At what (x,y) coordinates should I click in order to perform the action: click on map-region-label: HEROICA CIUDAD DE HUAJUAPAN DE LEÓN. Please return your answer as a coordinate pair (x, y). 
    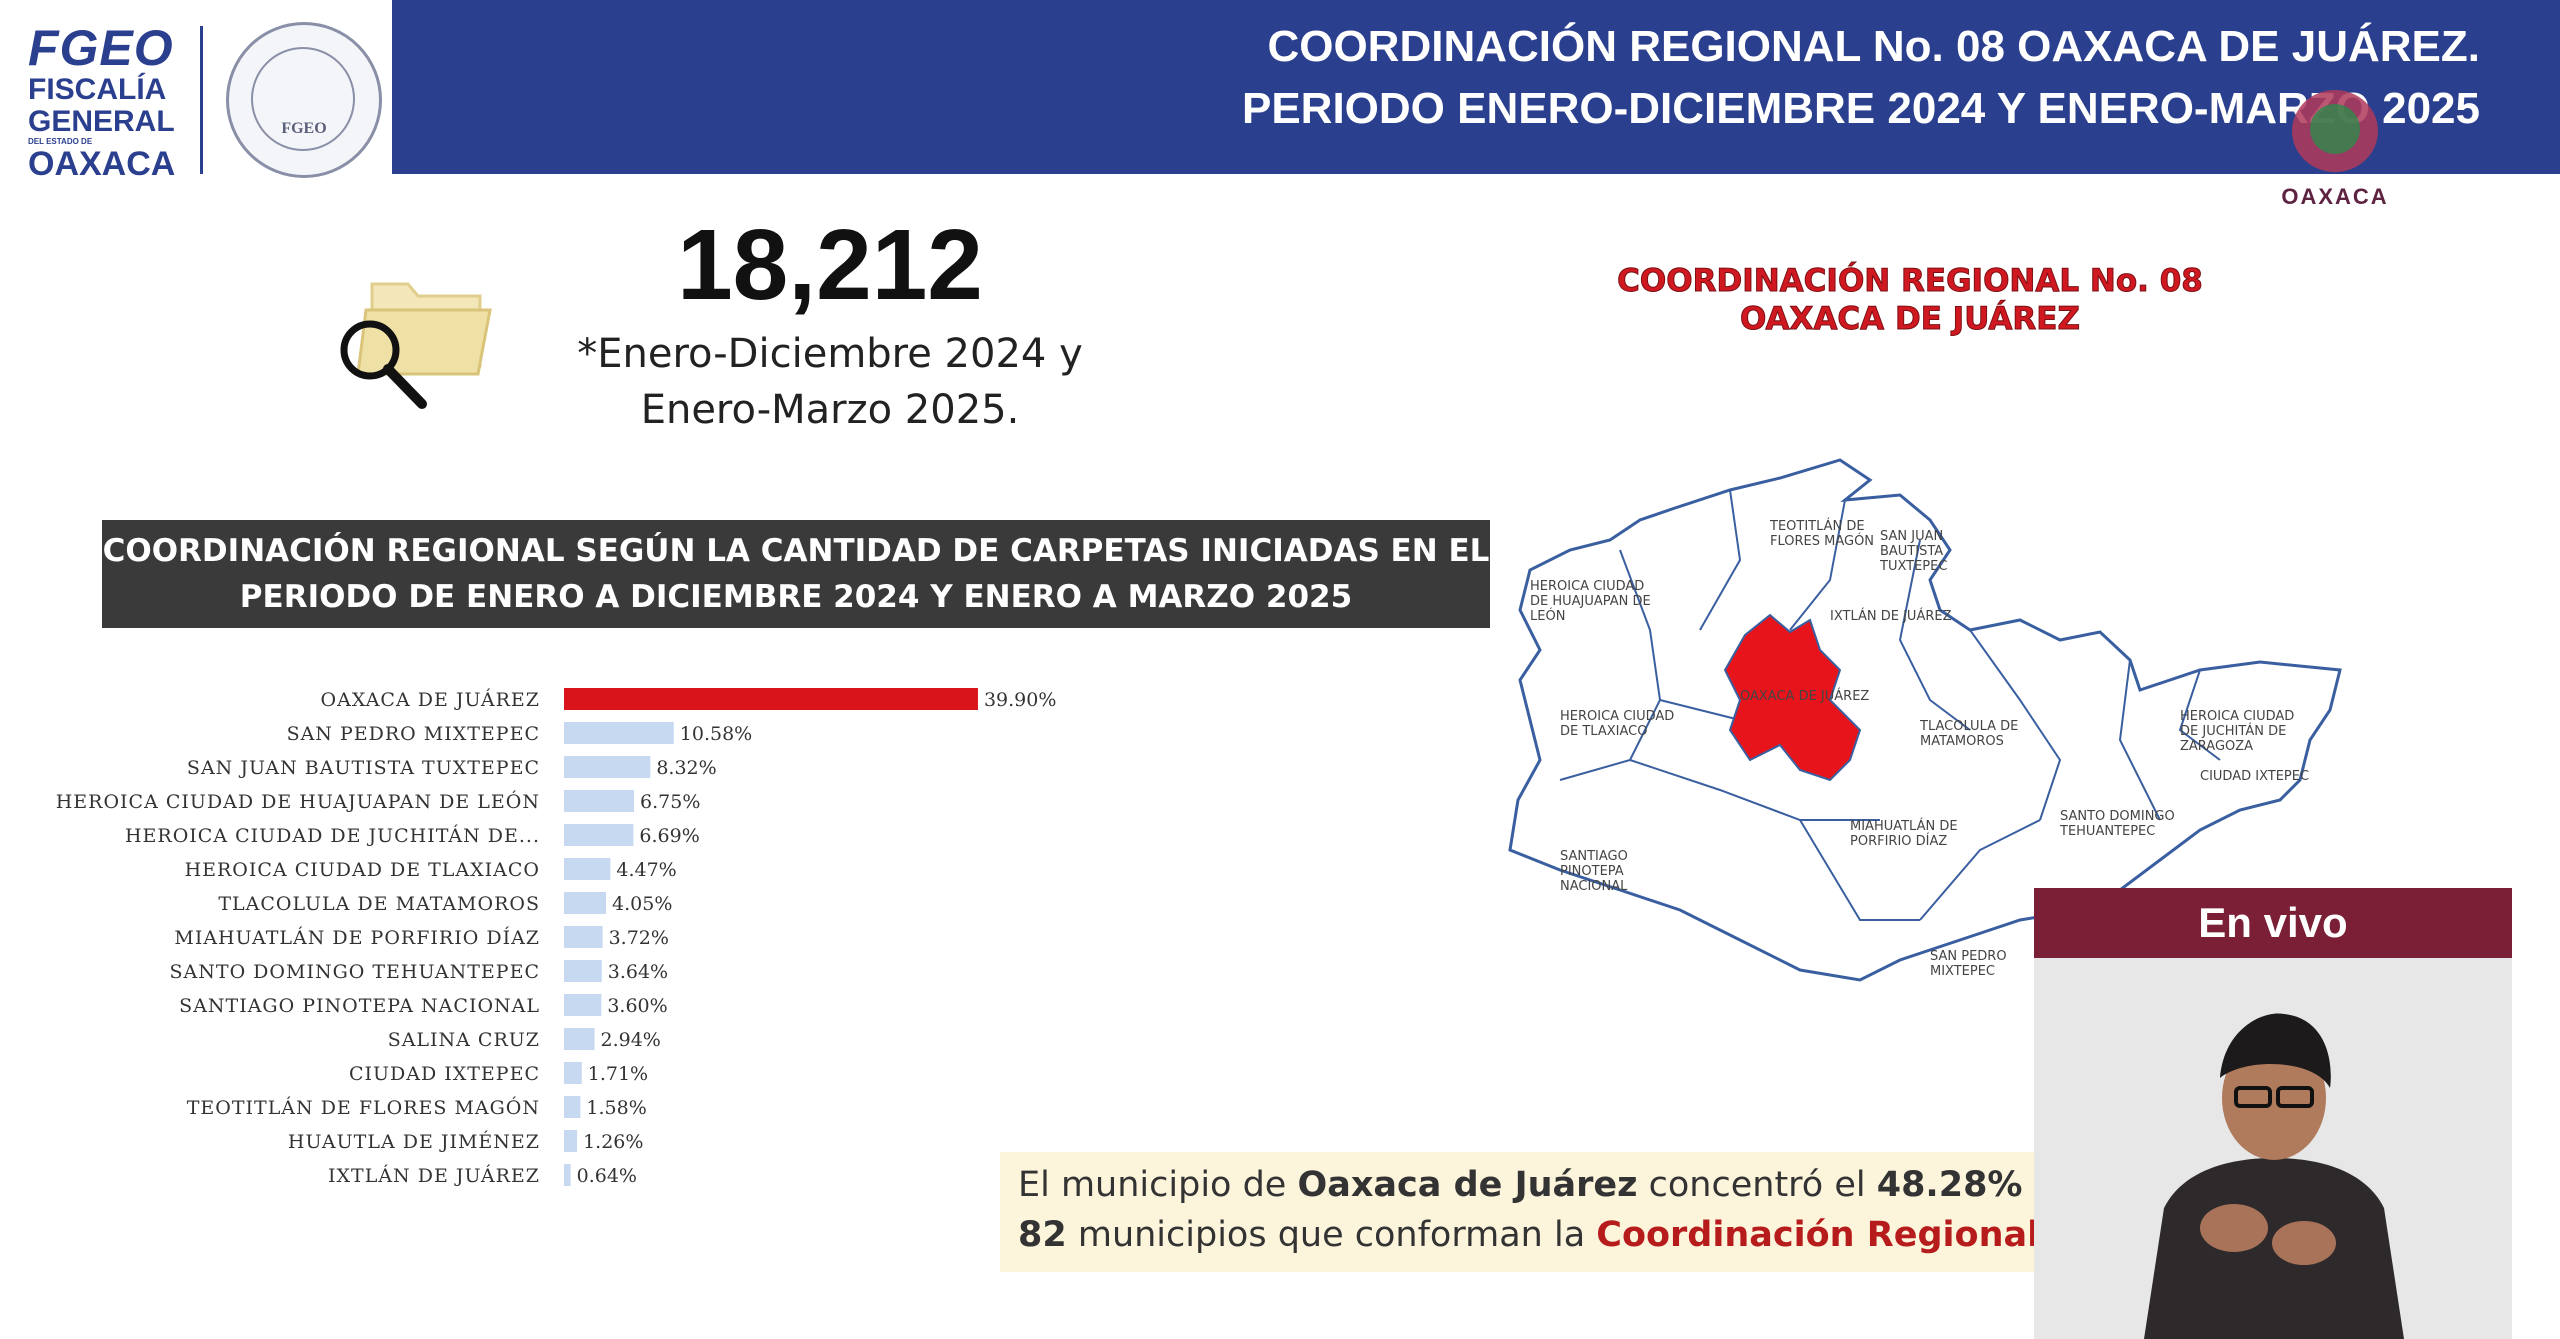
    Looking at the image, I should click on (1590, 601).